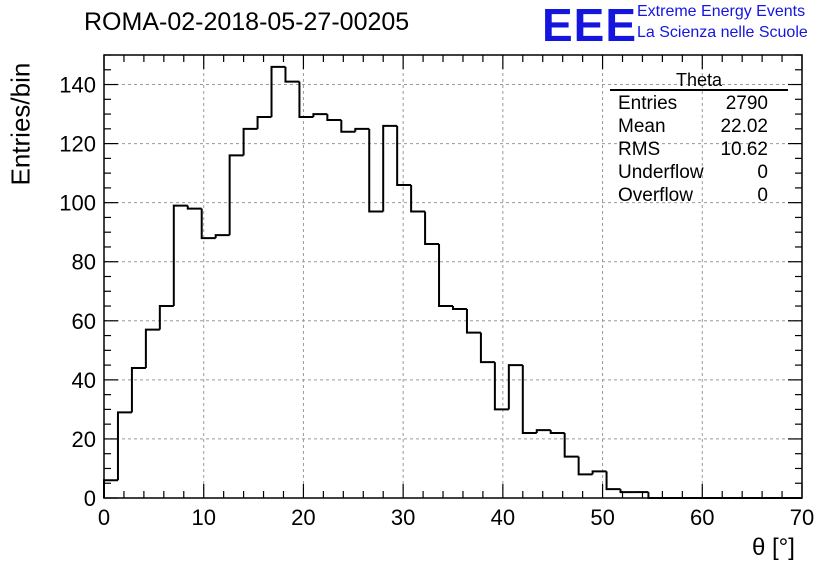 This screenshot has height=572, width=836. I want to click on stats-row-overflow: Overflow 0, so click(695, 196).